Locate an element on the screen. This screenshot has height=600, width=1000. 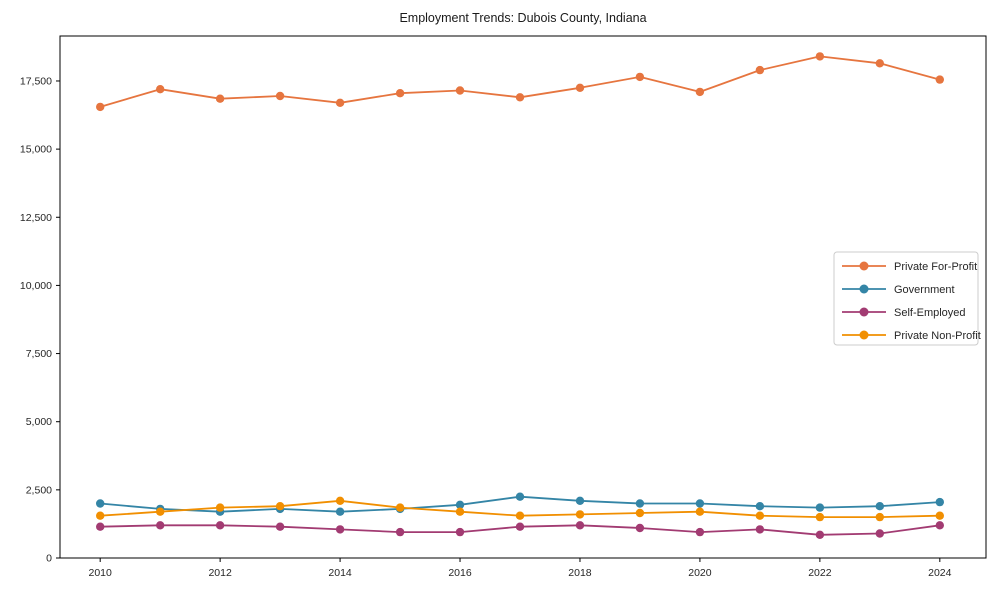
legend-marker-self-employed is located at coordinates (864, 312).